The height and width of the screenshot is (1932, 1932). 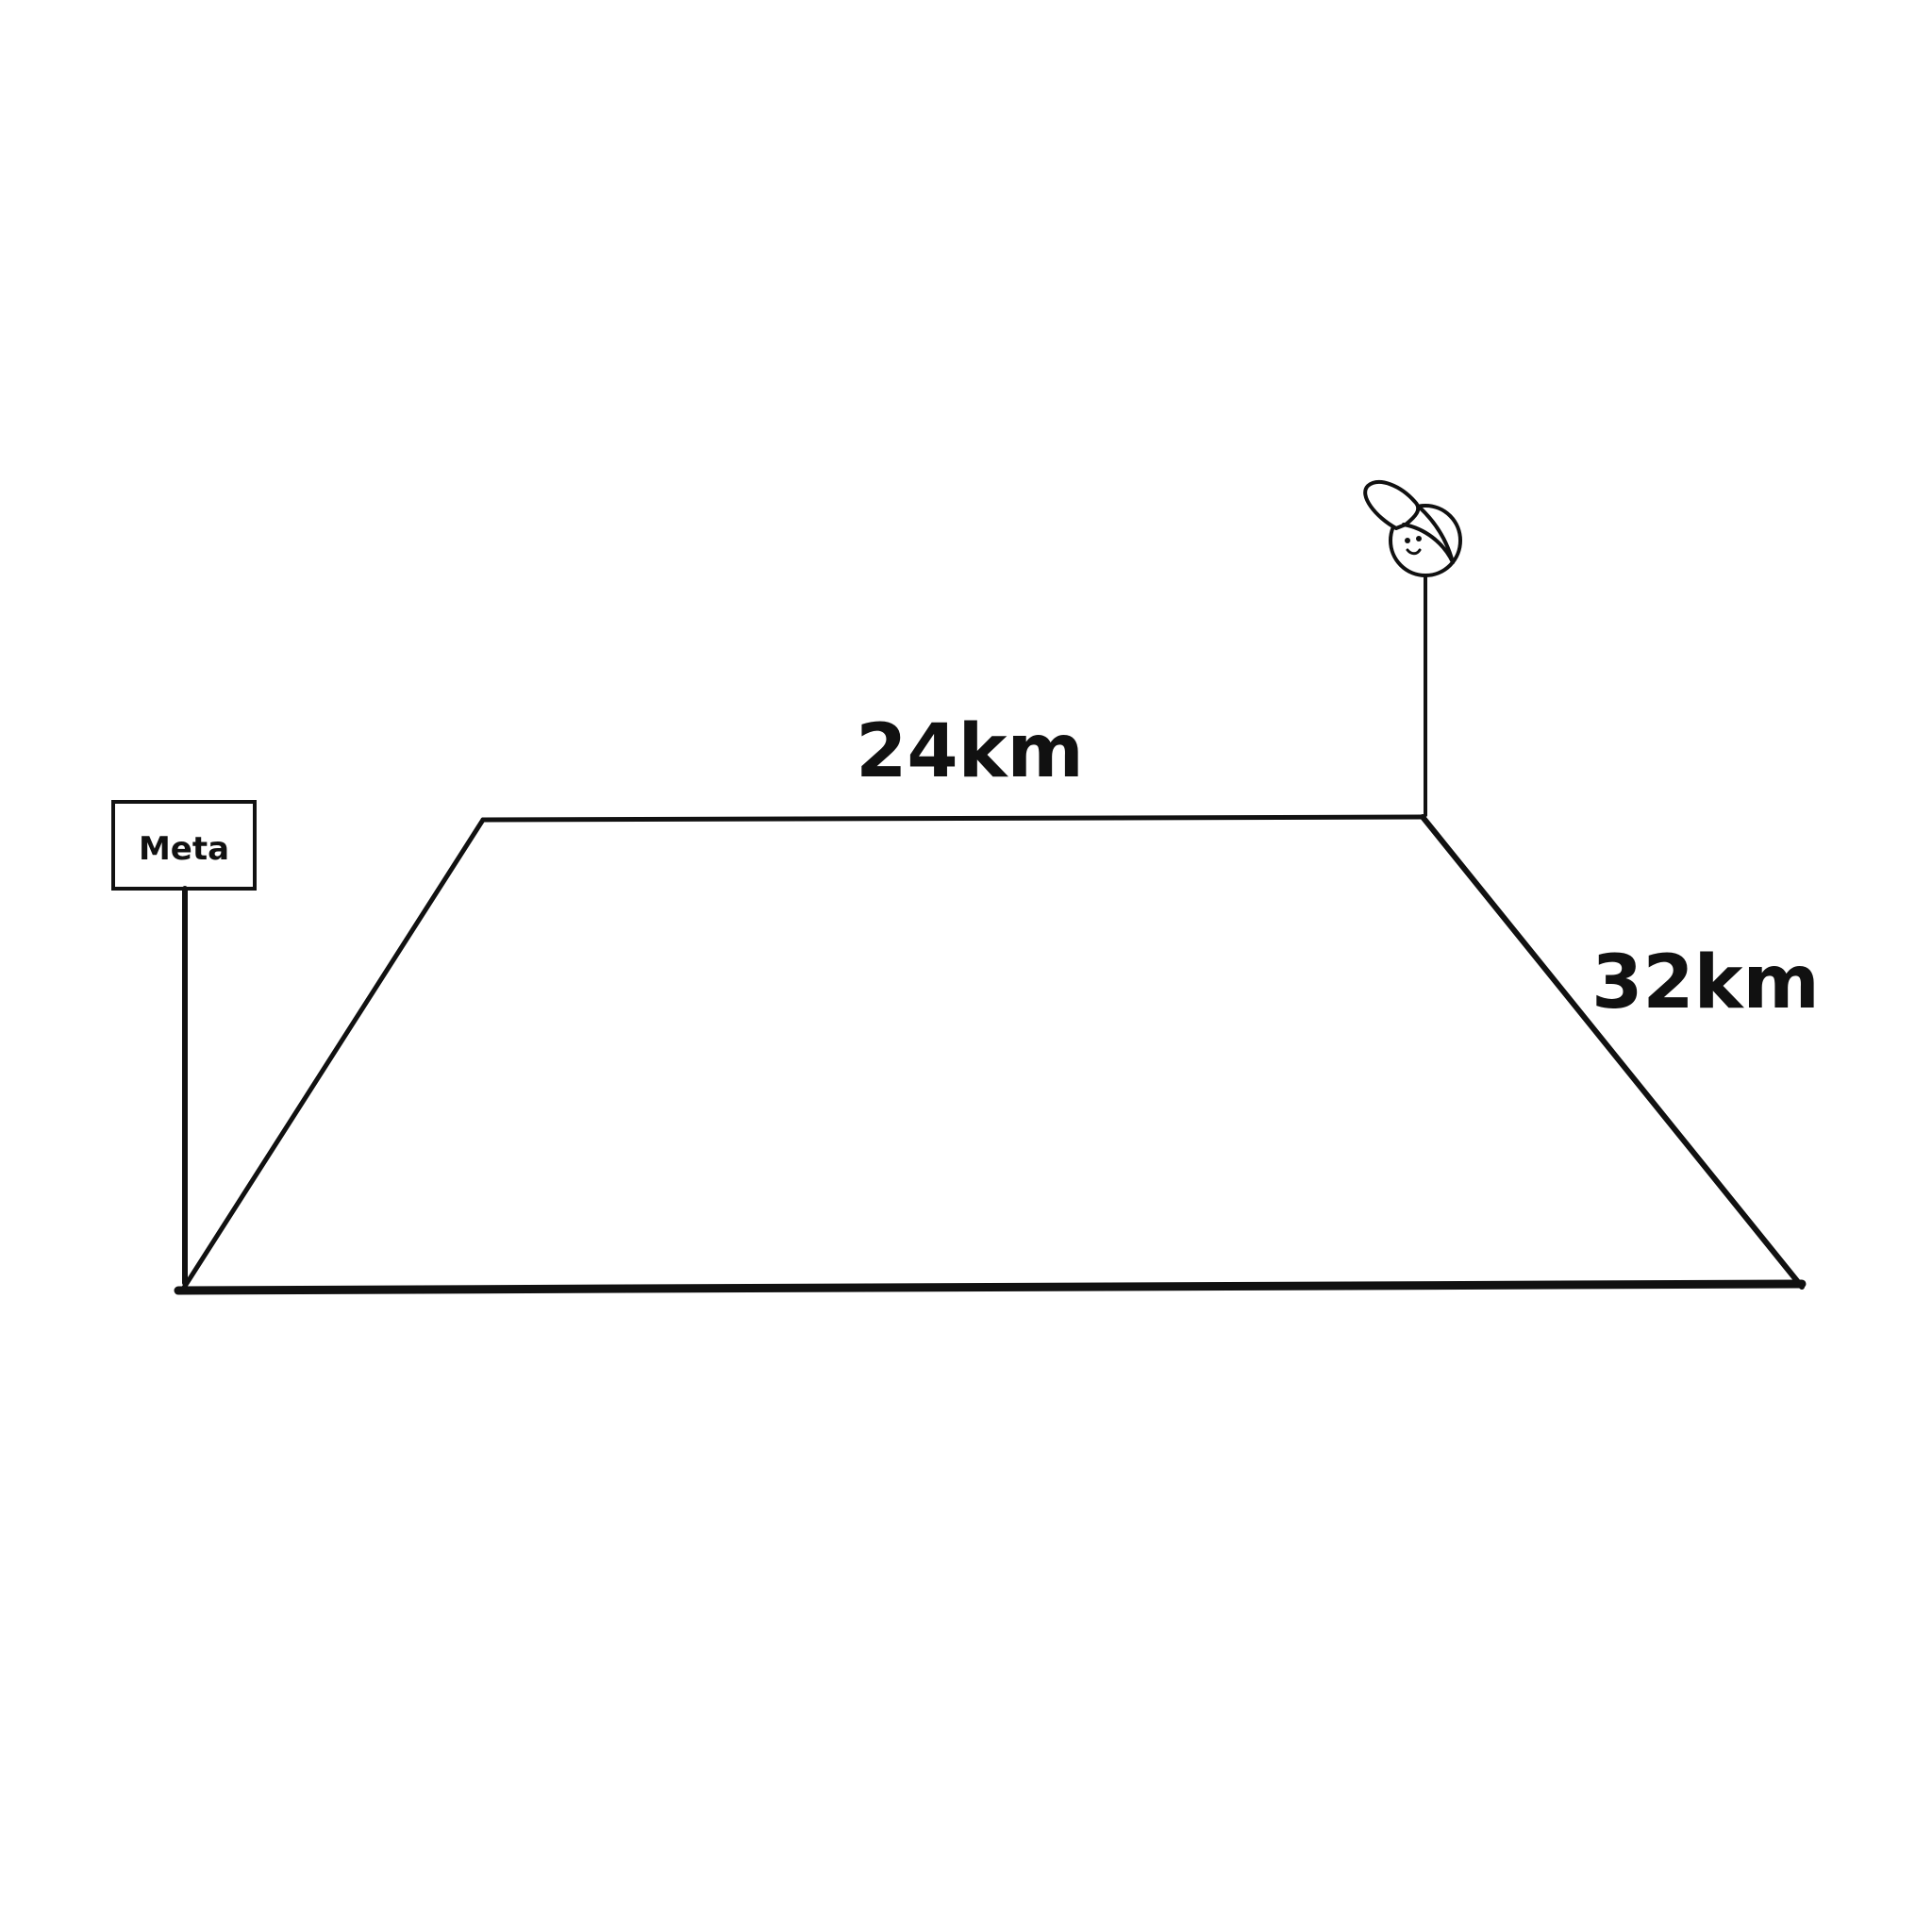 I want to click on child-with-cap-icon, so click(x=1412, y=648).